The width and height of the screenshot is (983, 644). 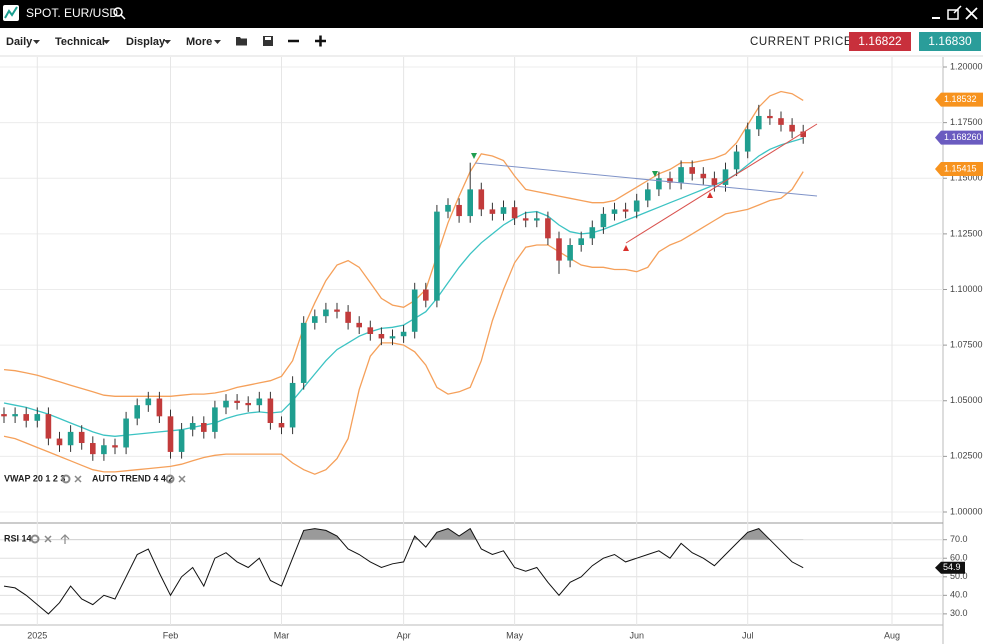 I want to click on x-tick-label: Apr, so click(x=404, y=635).